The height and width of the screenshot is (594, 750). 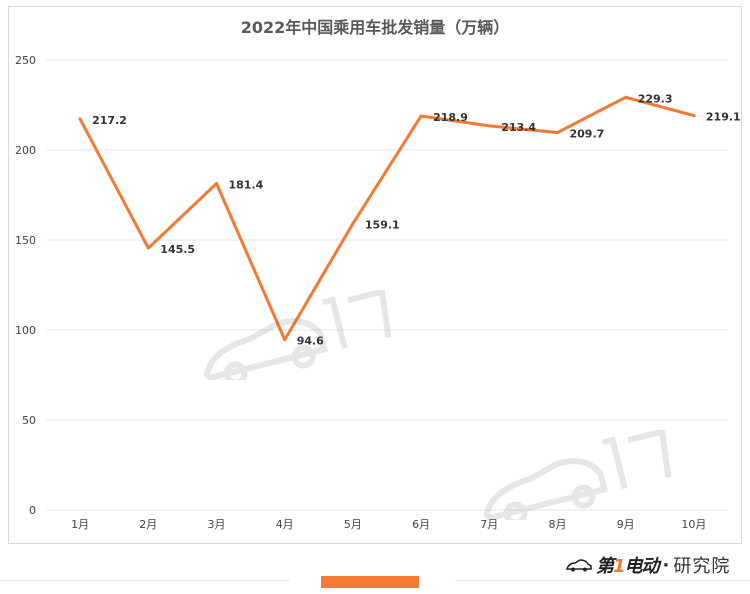 I want to click on x-tick-label: 3月, so click(x=217, y=524).